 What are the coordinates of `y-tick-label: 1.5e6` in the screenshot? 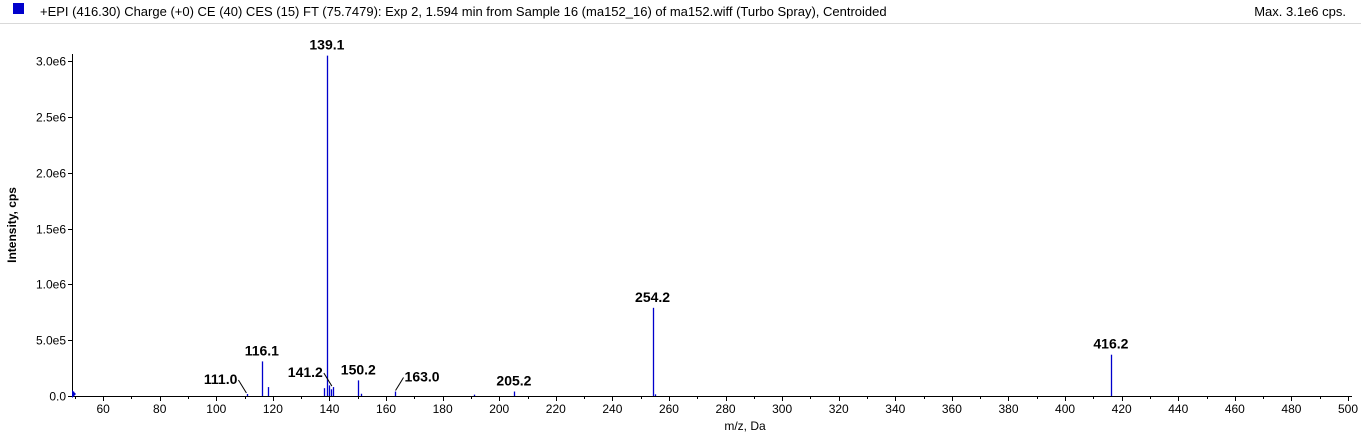 It's located at (51, 230).